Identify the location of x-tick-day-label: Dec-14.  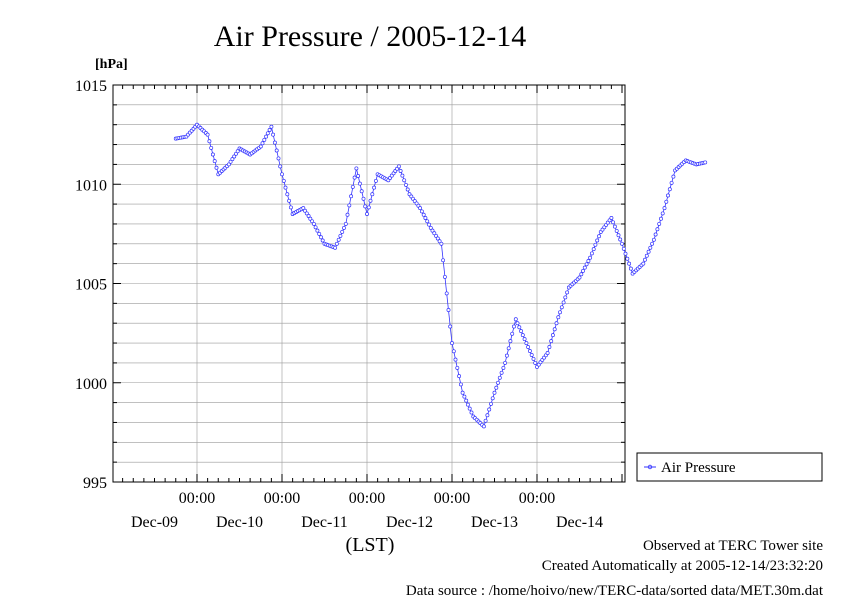
(579, 522).